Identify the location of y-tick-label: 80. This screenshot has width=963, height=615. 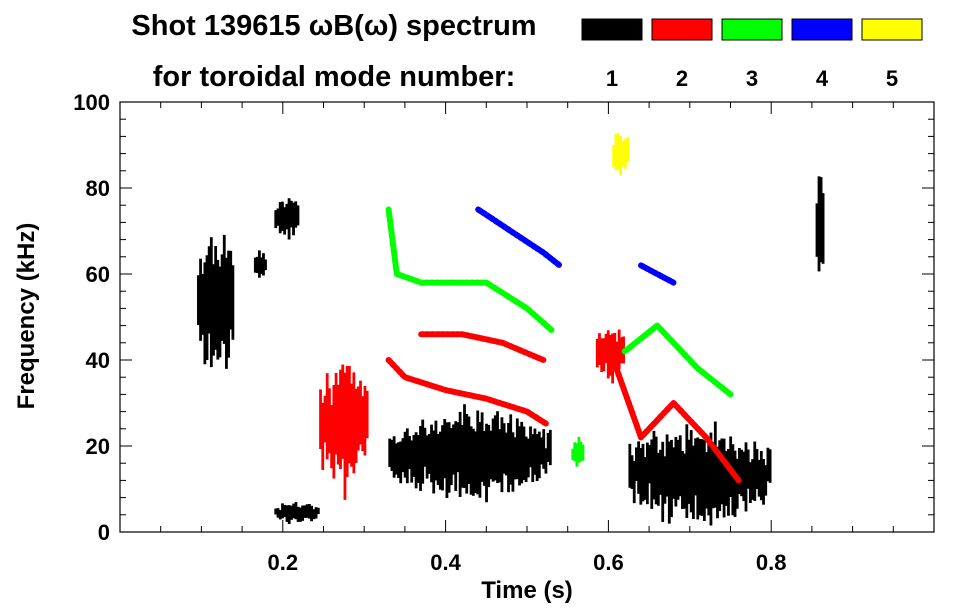
(98, 188).